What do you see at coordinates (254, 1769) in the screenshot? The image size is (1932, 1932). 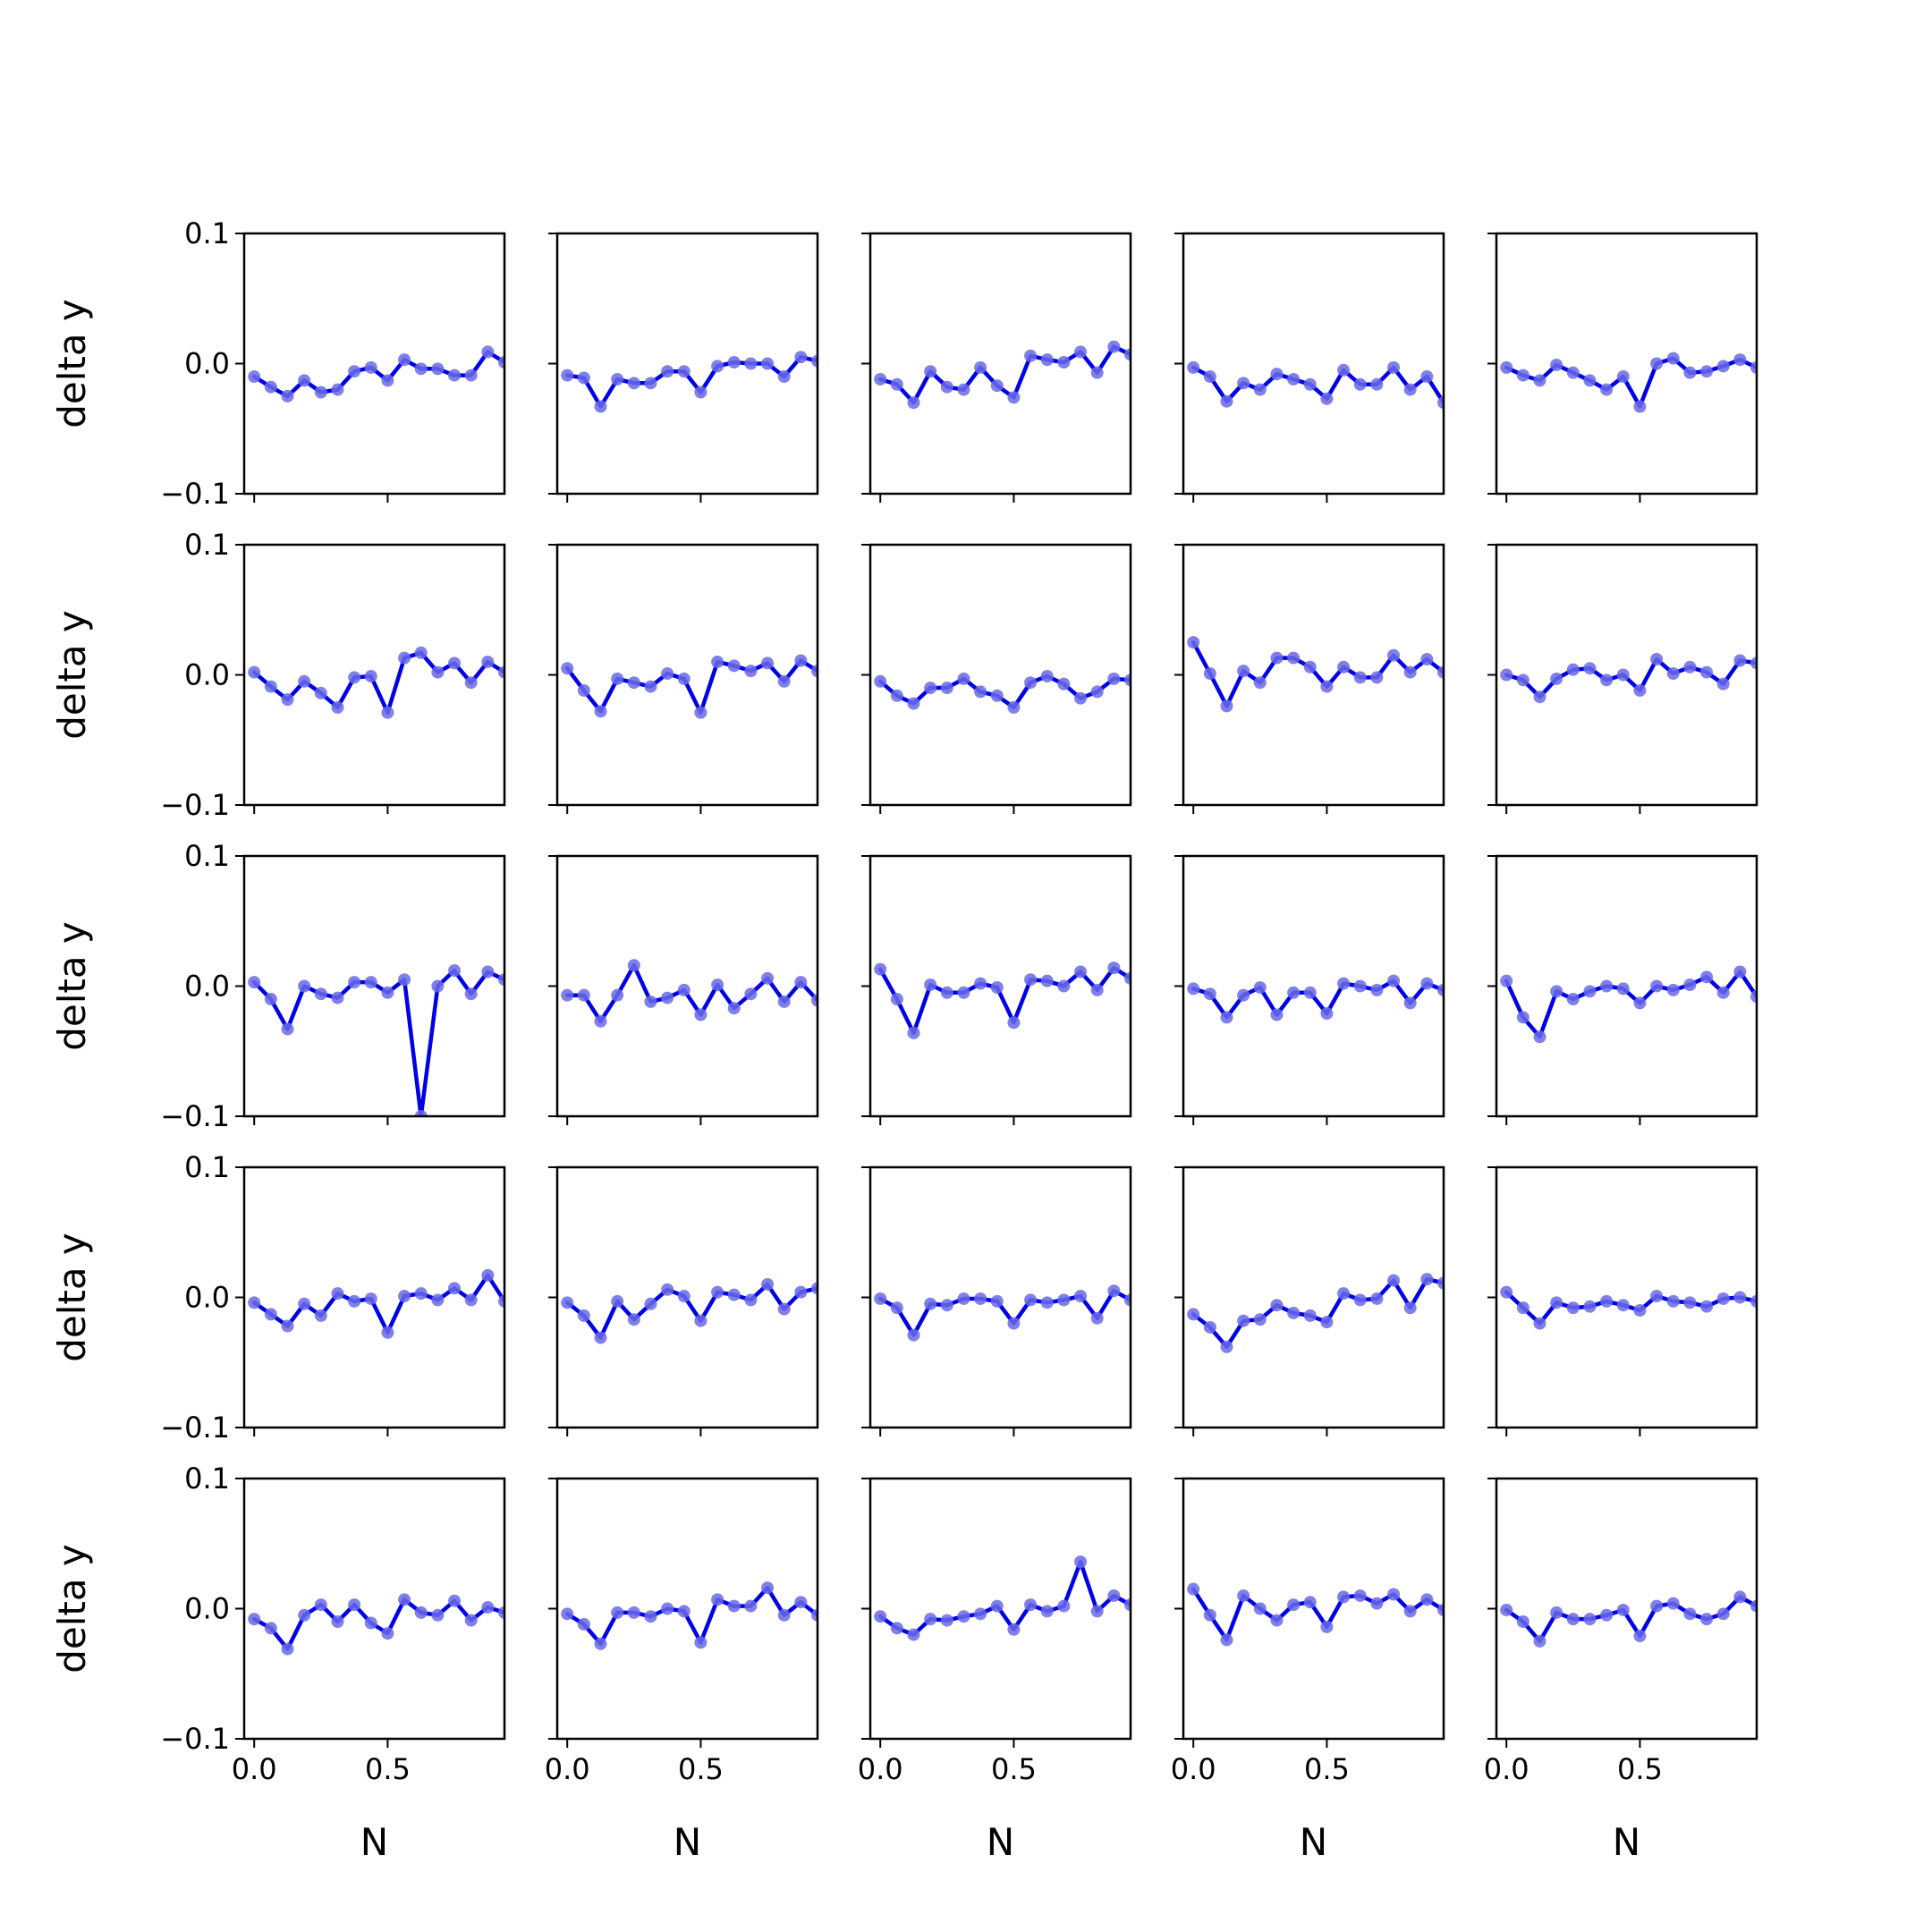 I see `x-tick-label: 0.0` at bounding box center [254, 1769].